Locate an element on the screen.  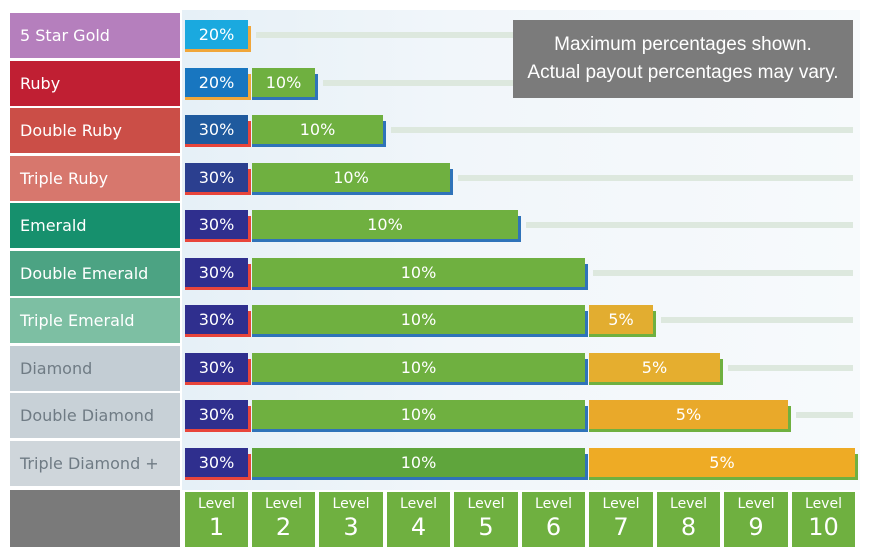
rank-label: Emerald is located at coordinates (95, 225).